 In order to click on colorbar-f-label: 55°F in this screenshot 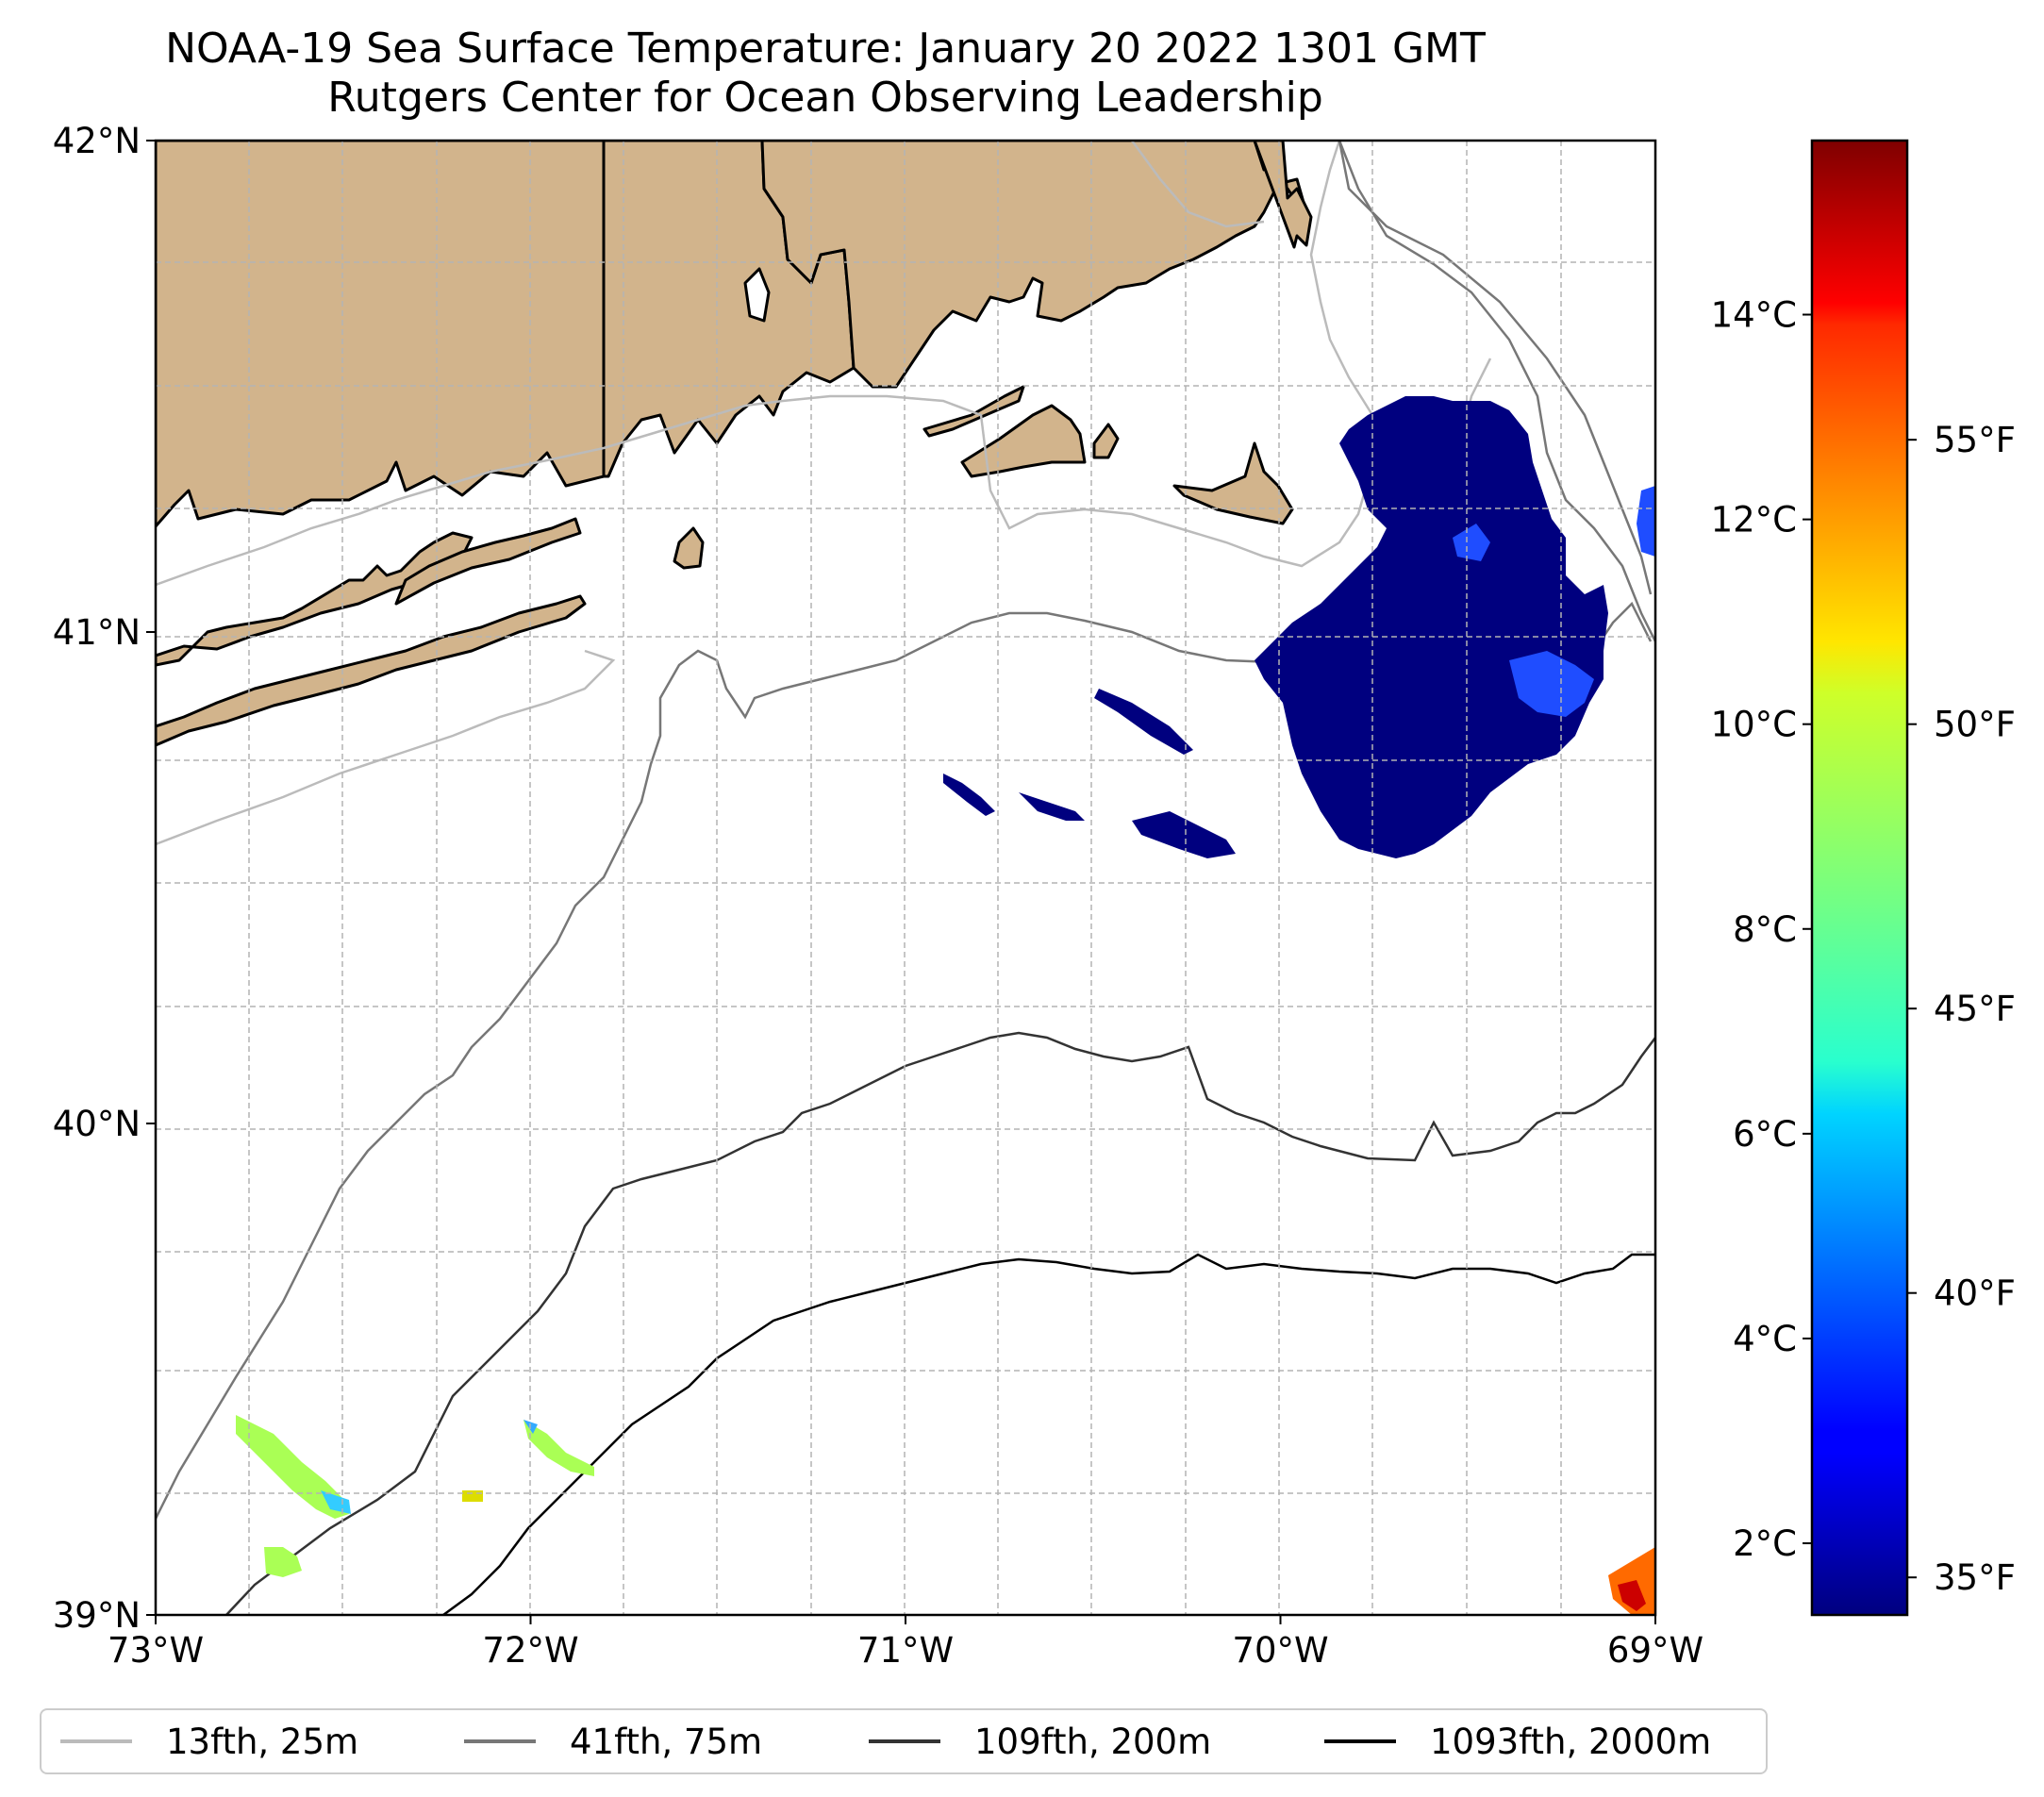, I will do `click(1975, 440)`.